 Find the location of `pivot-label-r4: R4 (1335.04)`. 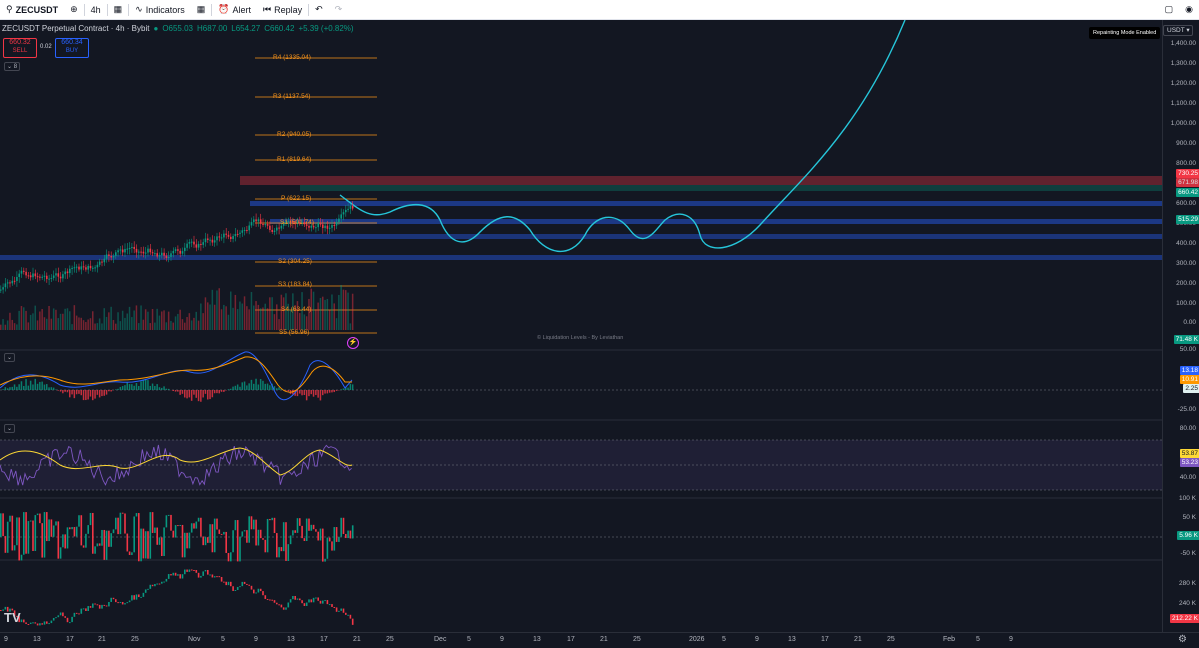

pivot-label-r4: R4 (1335.04) is located at coordinates (292, 57).